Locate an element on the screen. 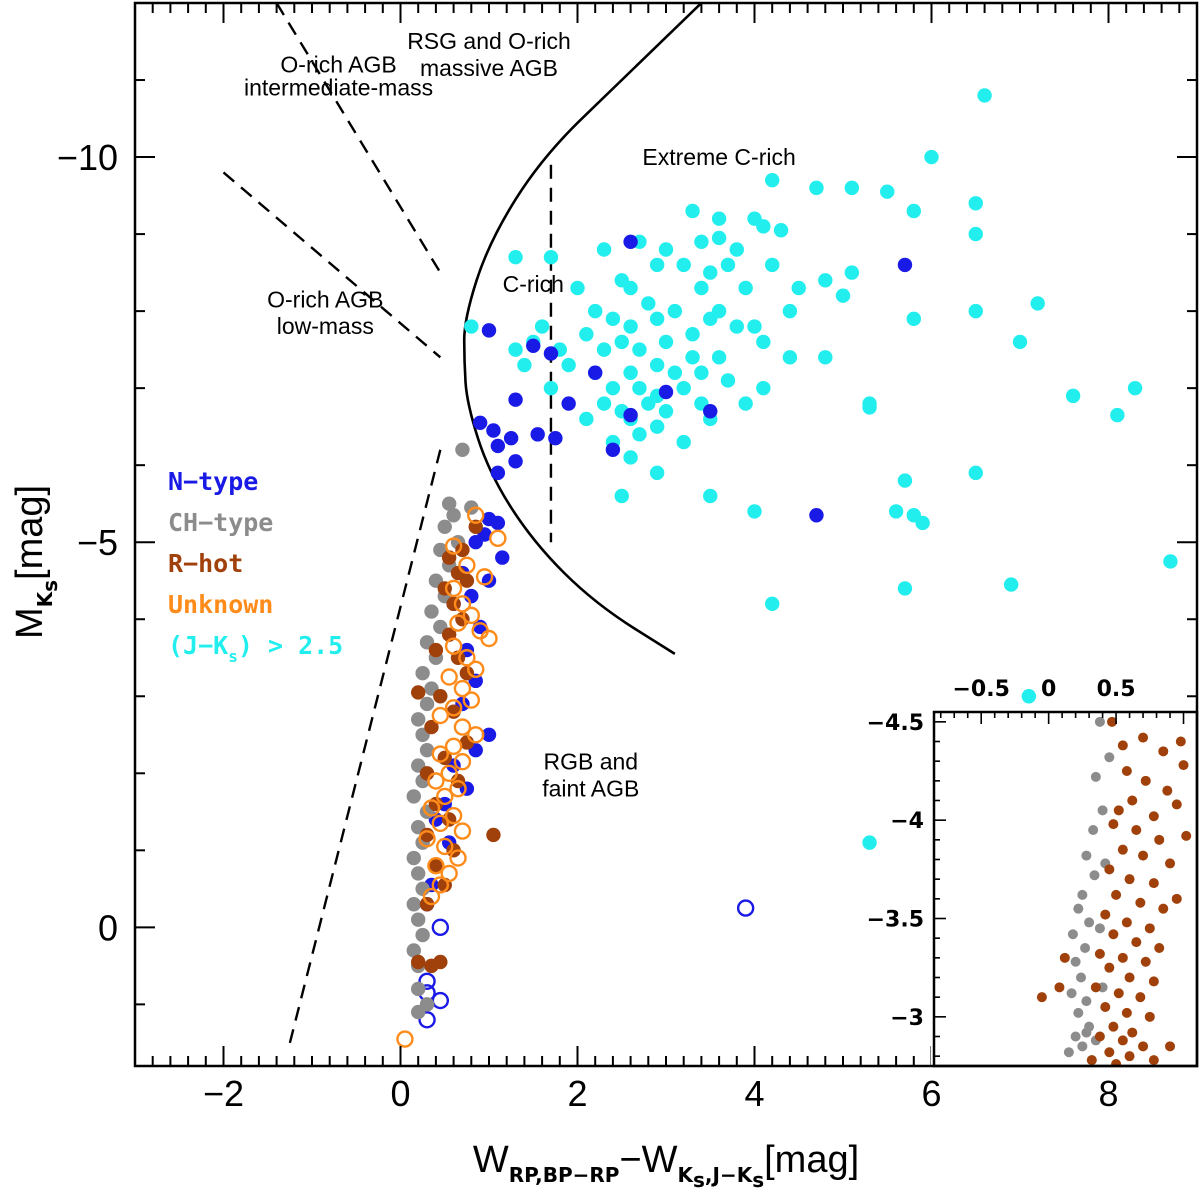 This screenshot has width=1200, height=1193. x-tick-label: −2 is located at coordinates (223, 1093).